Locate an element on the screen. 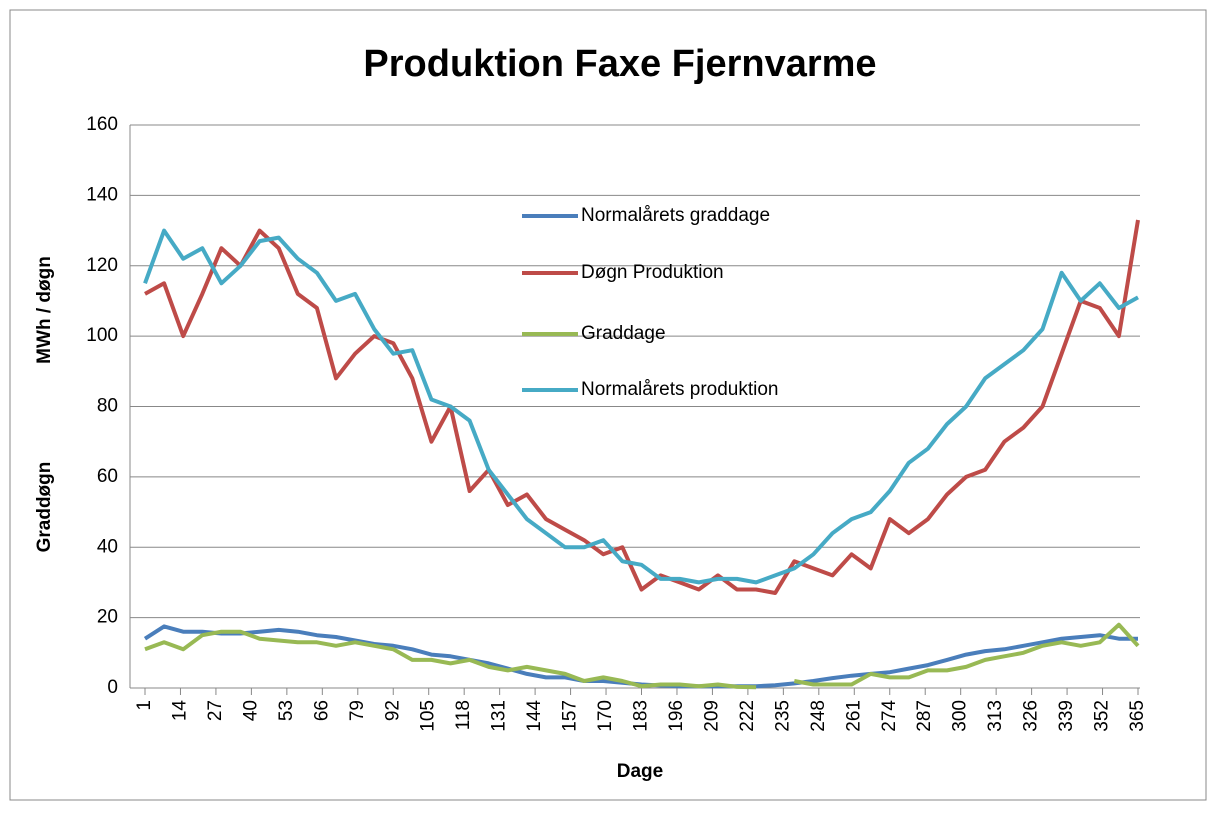  chart-title: Produktion Faxe Fjernvarme is located at coordinates (619, 64).